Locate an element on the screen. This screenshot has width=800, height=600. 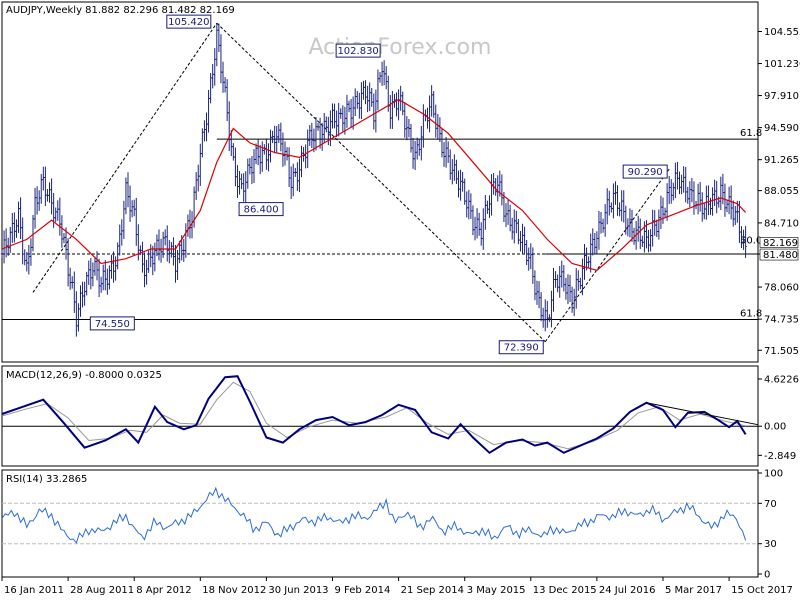
price-ytick-label: 71.505 is located at coordinates (781, 351).